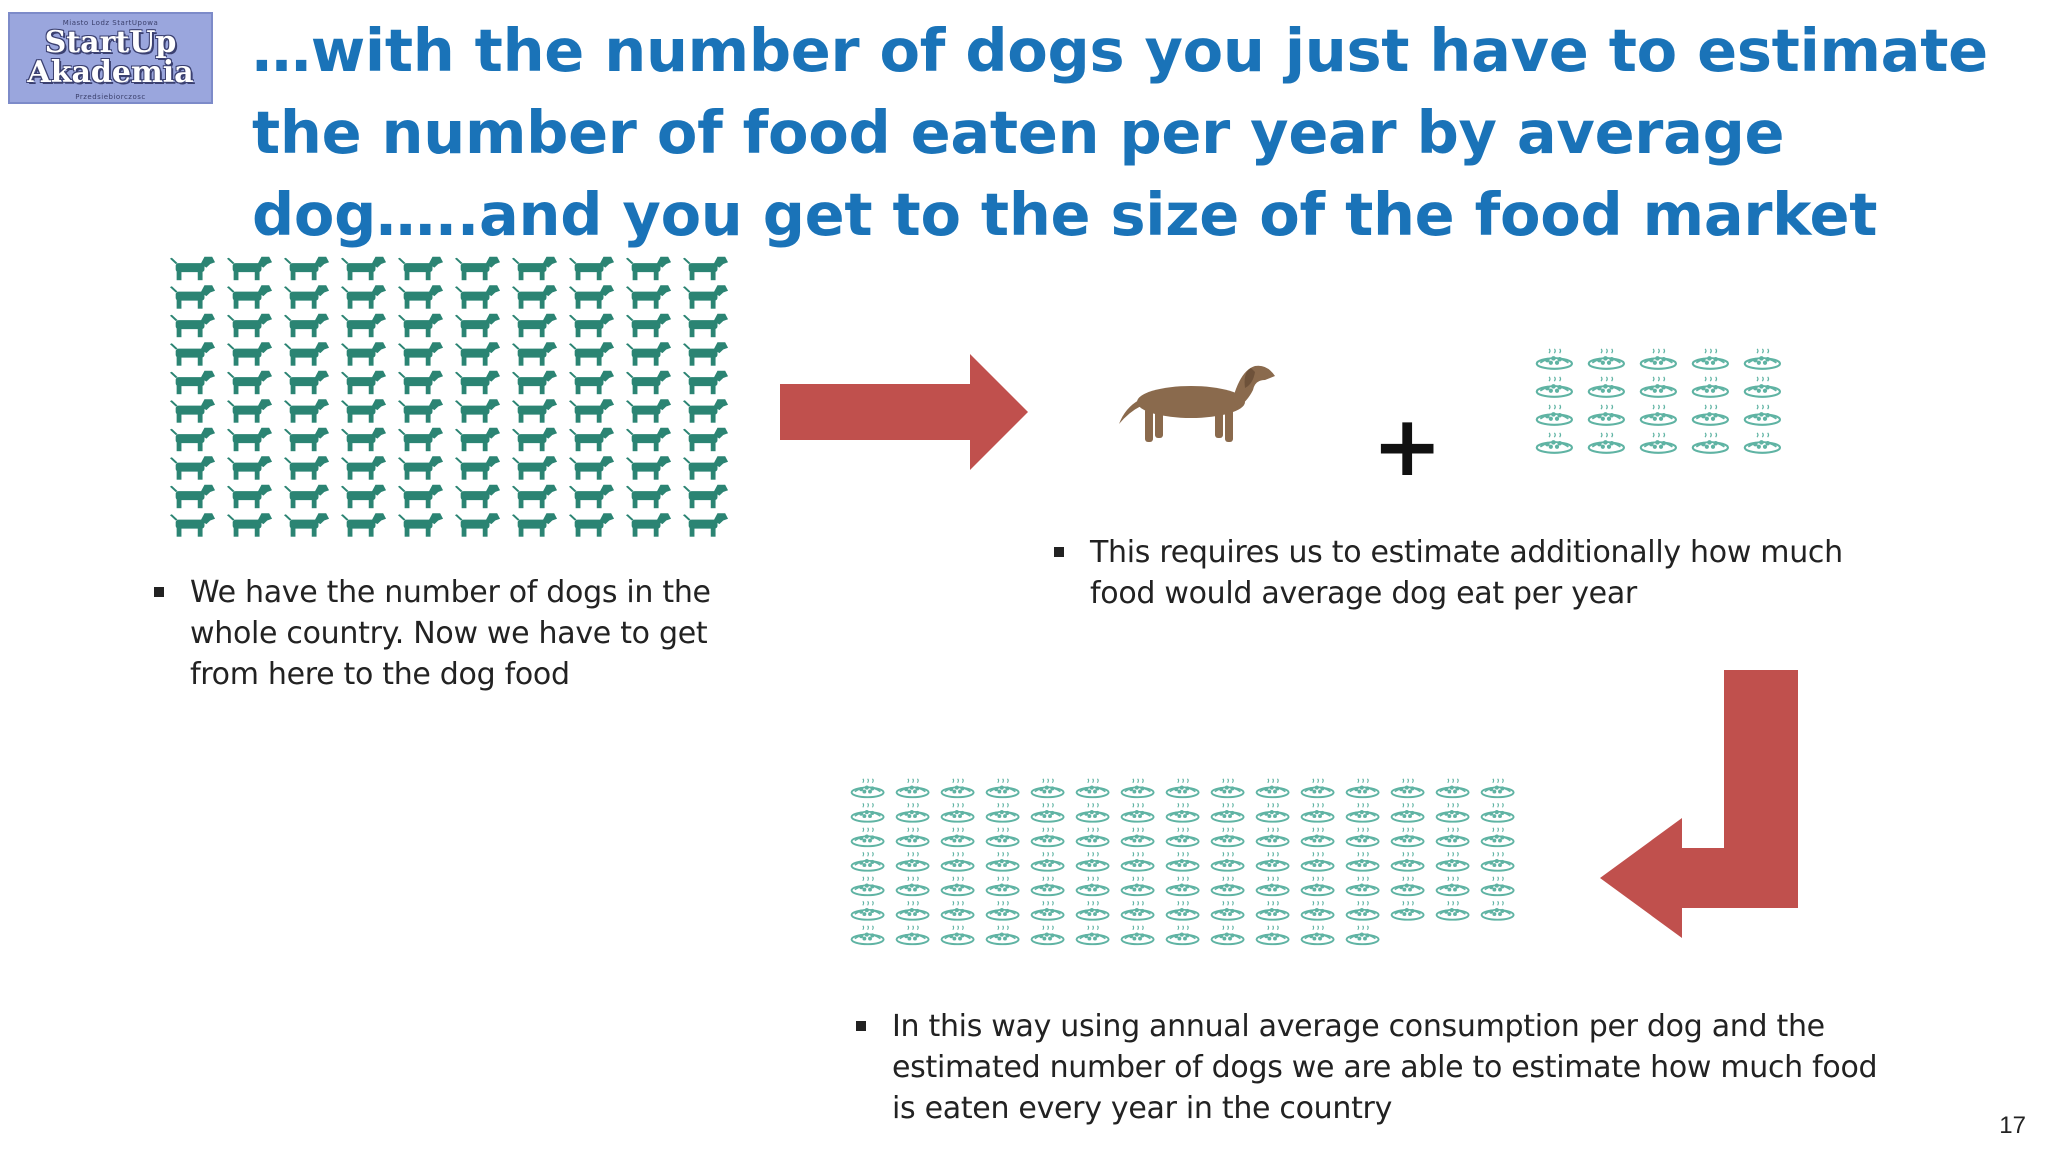 This screenshot has height=1152, width=2048. Describe the element at coordinates (1059, 552) in the screenshot. I see `bullet-marker` at that location.